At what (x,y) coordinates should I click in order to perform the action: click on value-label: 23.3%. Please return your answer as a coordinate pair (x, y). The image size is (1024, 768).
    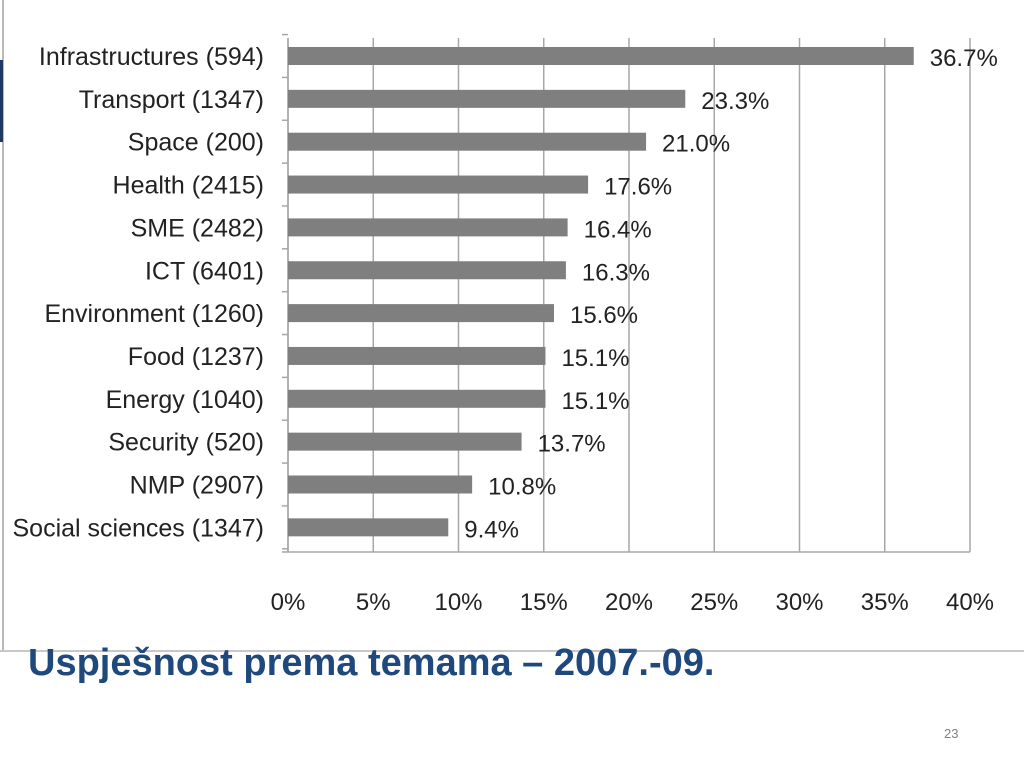
    Looking at the image, I should click on (735, 101).